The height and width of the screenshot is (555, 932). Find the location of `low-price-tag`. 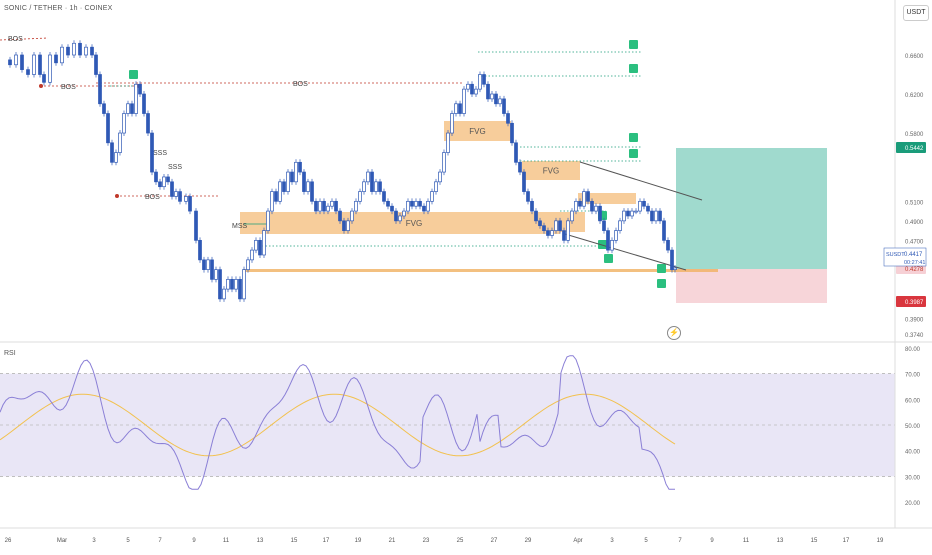

low-price-tag is located at coordinates (911, 301).